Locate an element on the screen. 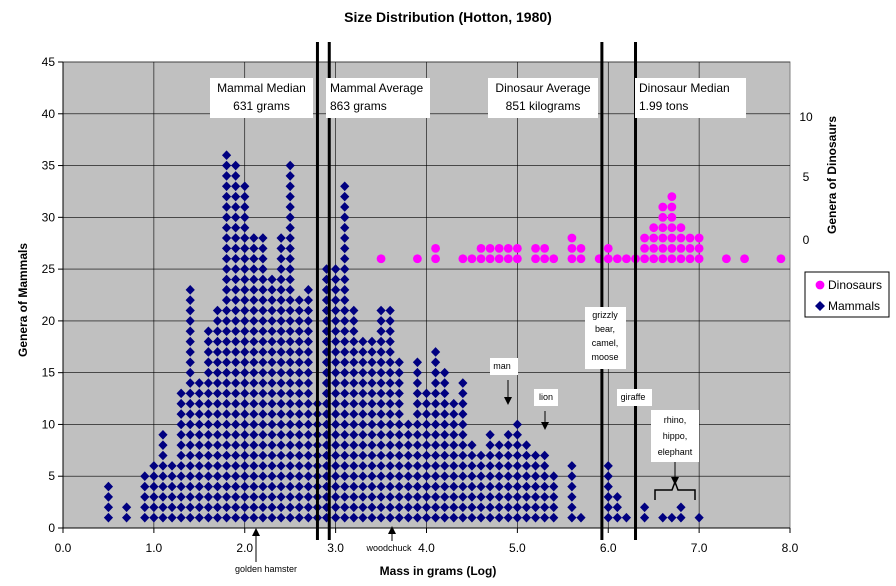 The height and width of the screenshot is (586, 896). y-tick-label: 20 is located at coordinates (49, 321).